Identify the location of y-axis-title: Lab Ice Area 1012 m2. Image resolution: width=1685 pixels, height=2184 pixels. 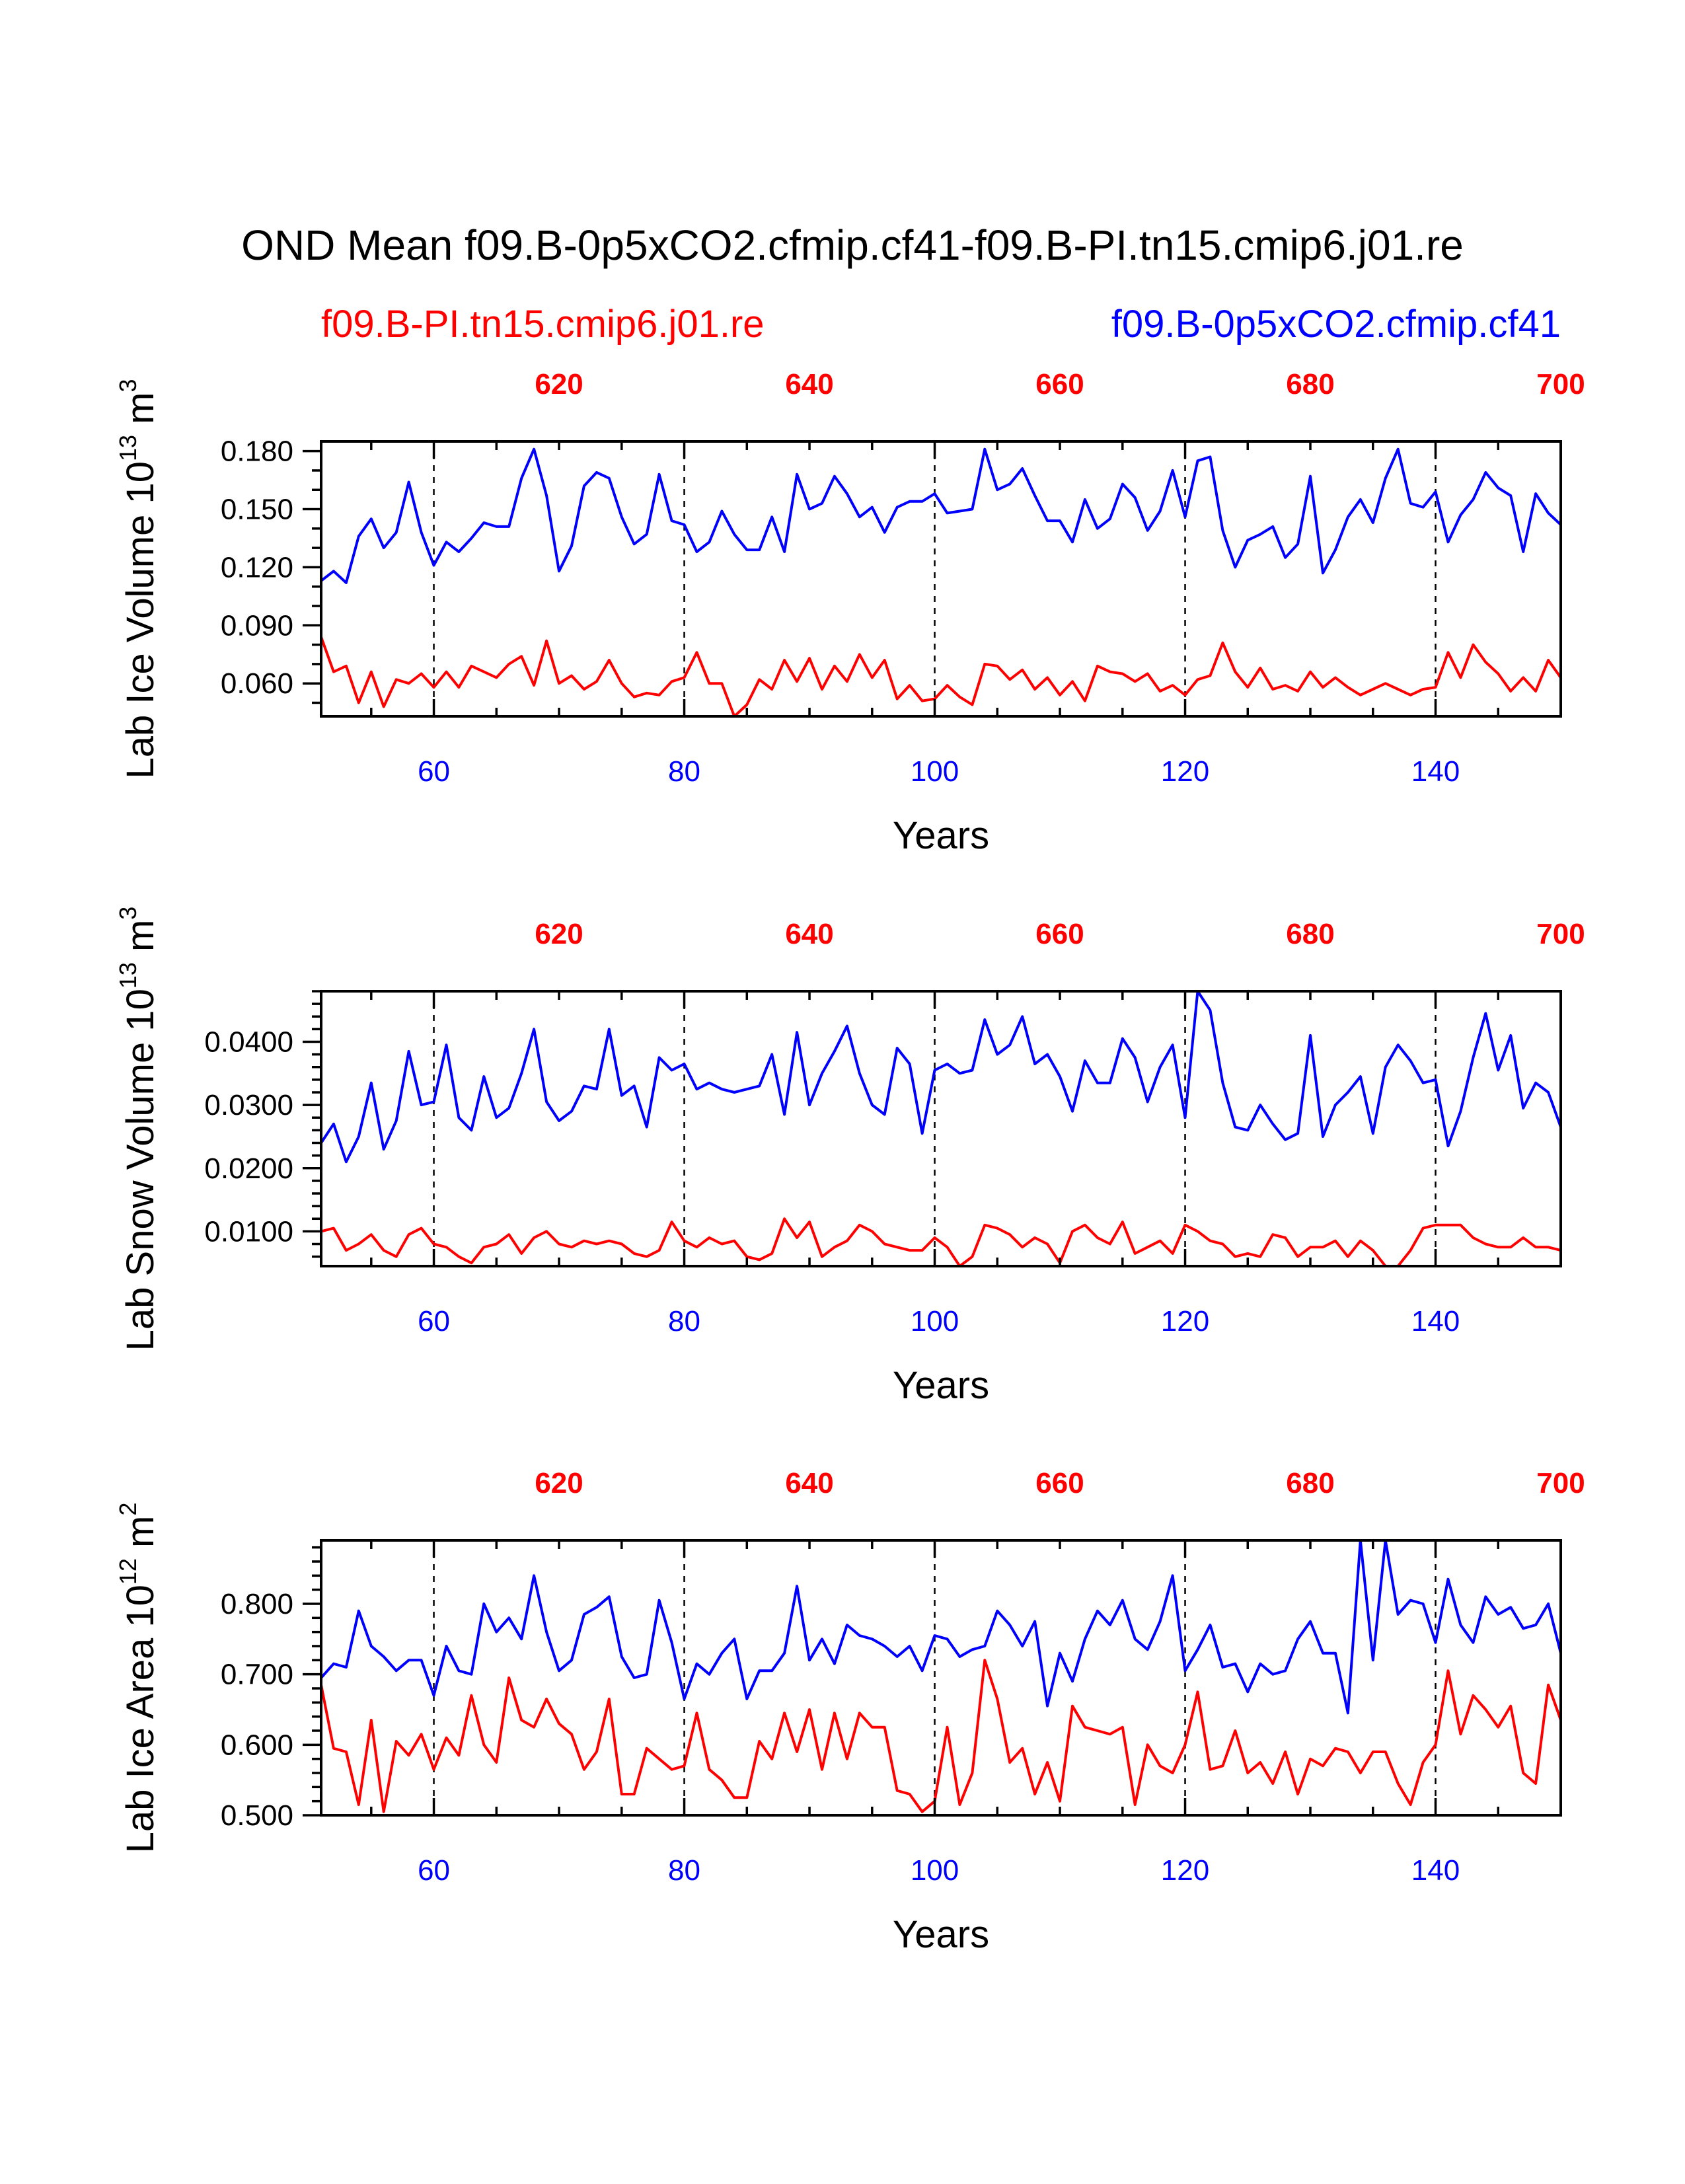
(138, 1678).